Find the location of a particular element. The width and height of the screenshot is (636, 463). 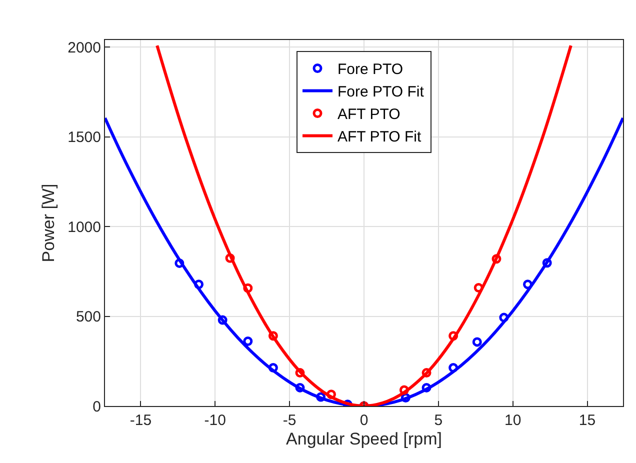

y-tick-label: 1000 is located at coordinates (84, 227).